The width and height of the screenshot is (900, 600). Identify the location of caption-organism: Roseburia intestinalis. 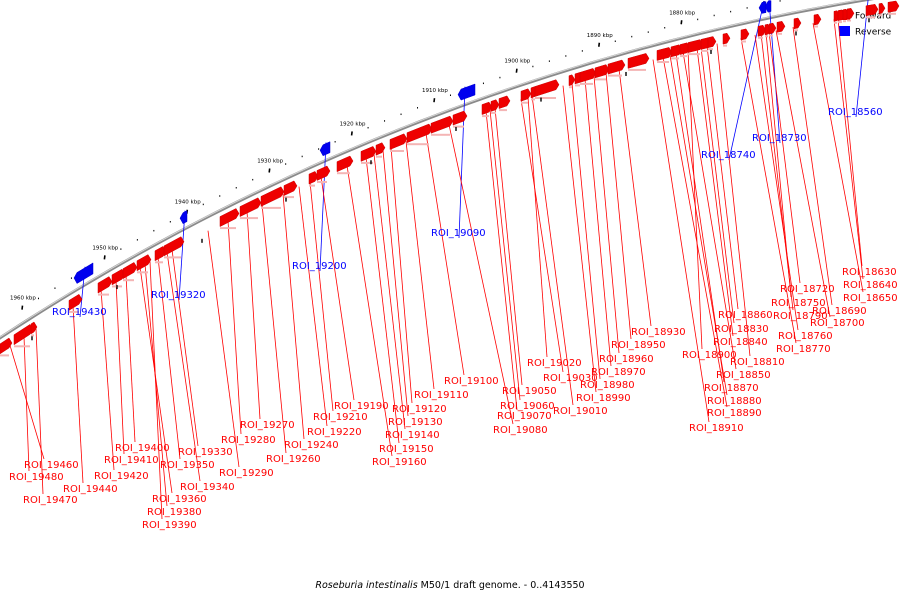
(366, 585).